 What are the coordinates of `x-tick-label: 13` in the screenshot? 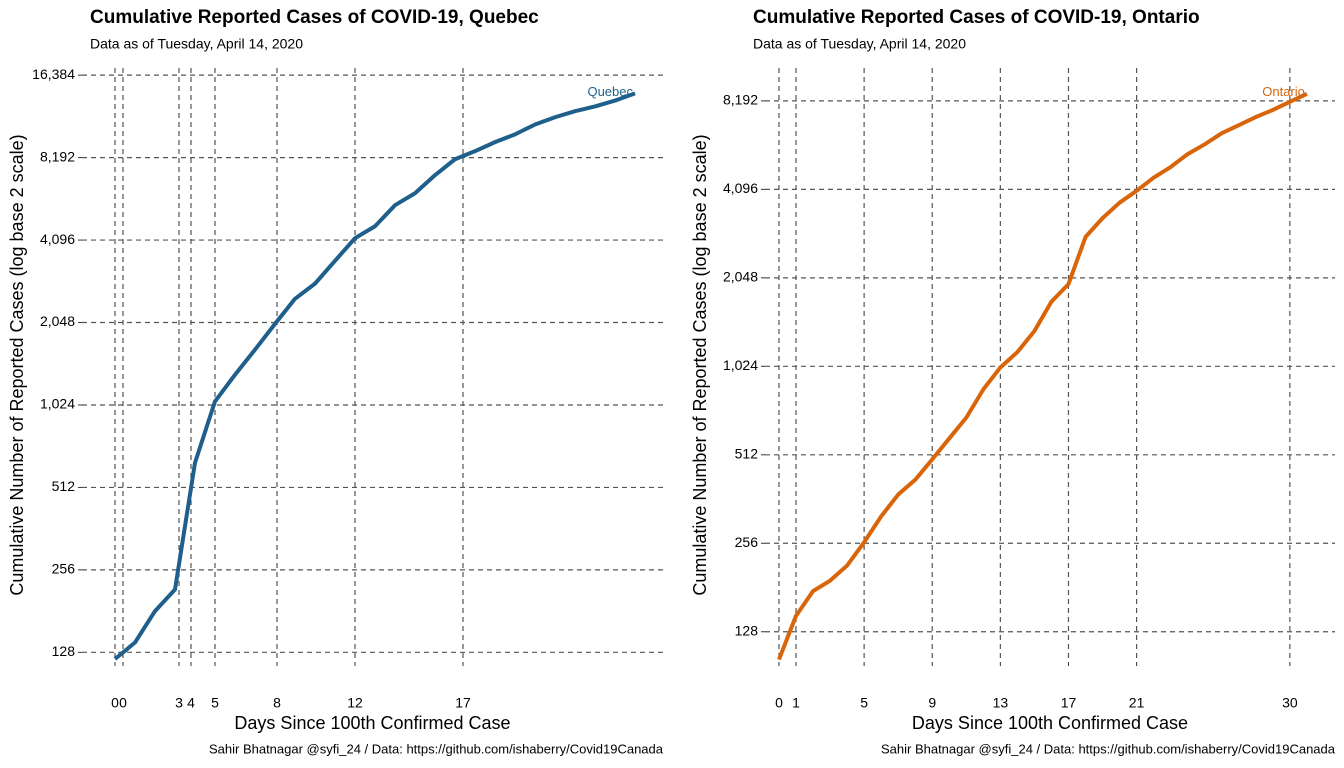 It's located at (1001, 703).